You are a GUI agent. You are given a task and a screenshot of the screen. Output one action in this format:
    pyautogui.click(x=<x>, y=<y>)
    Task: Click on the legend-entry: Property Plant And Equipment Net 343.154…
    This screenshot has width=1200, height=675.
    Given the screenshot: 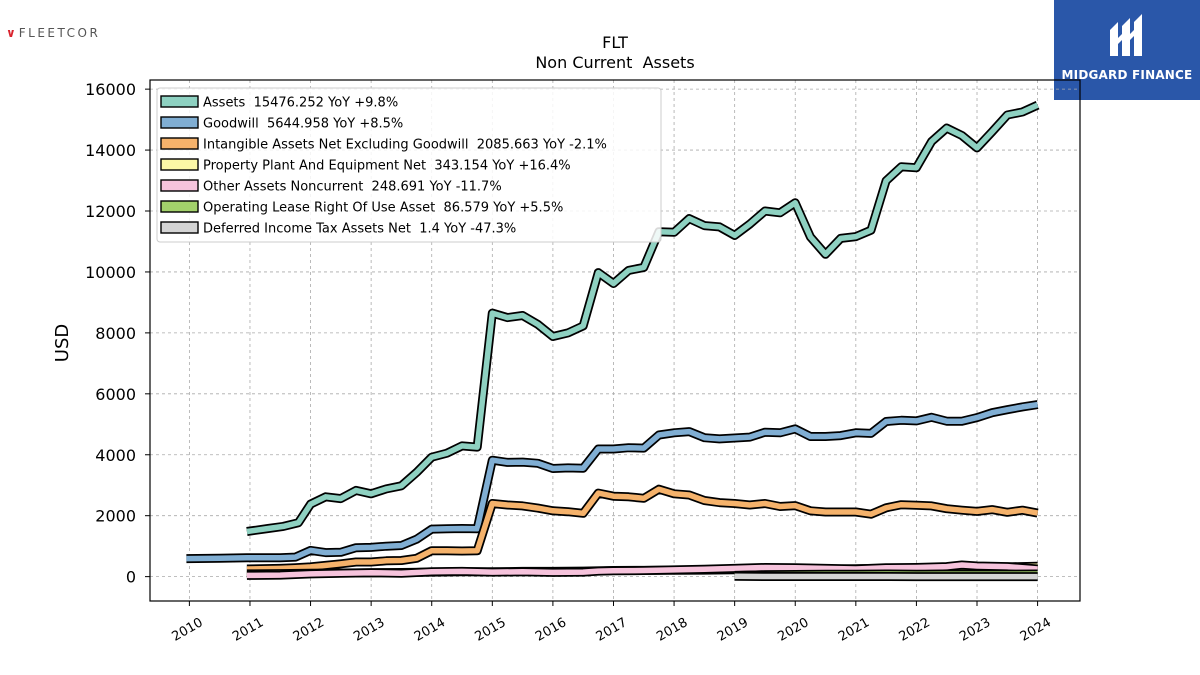 What is the action you would take?
    pyautogui.click(x=387, y=166)
    